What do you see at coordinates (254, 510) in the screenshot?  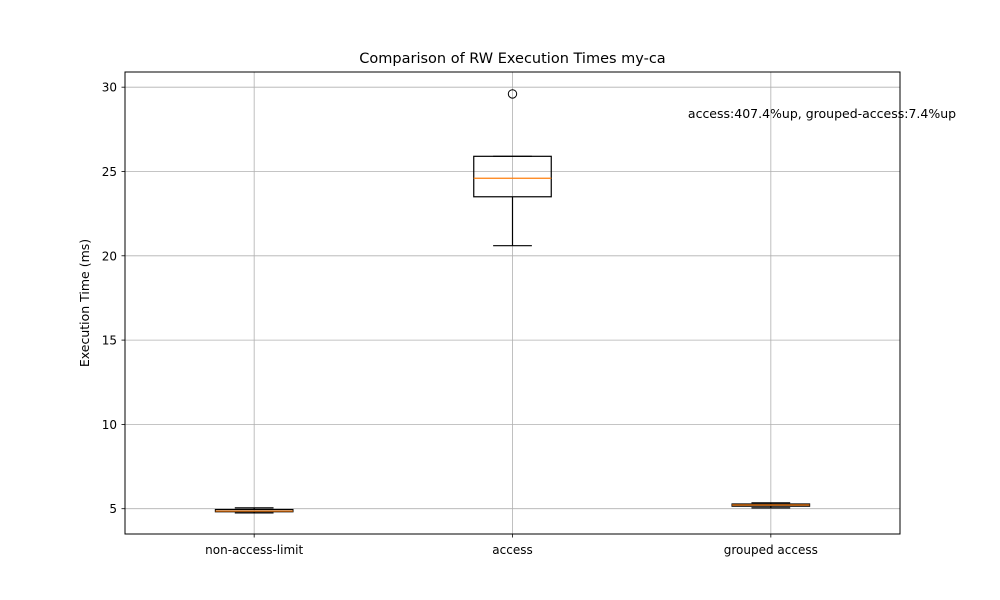 I see `box-group-non-access-limit` at bounding box center [254, 510].